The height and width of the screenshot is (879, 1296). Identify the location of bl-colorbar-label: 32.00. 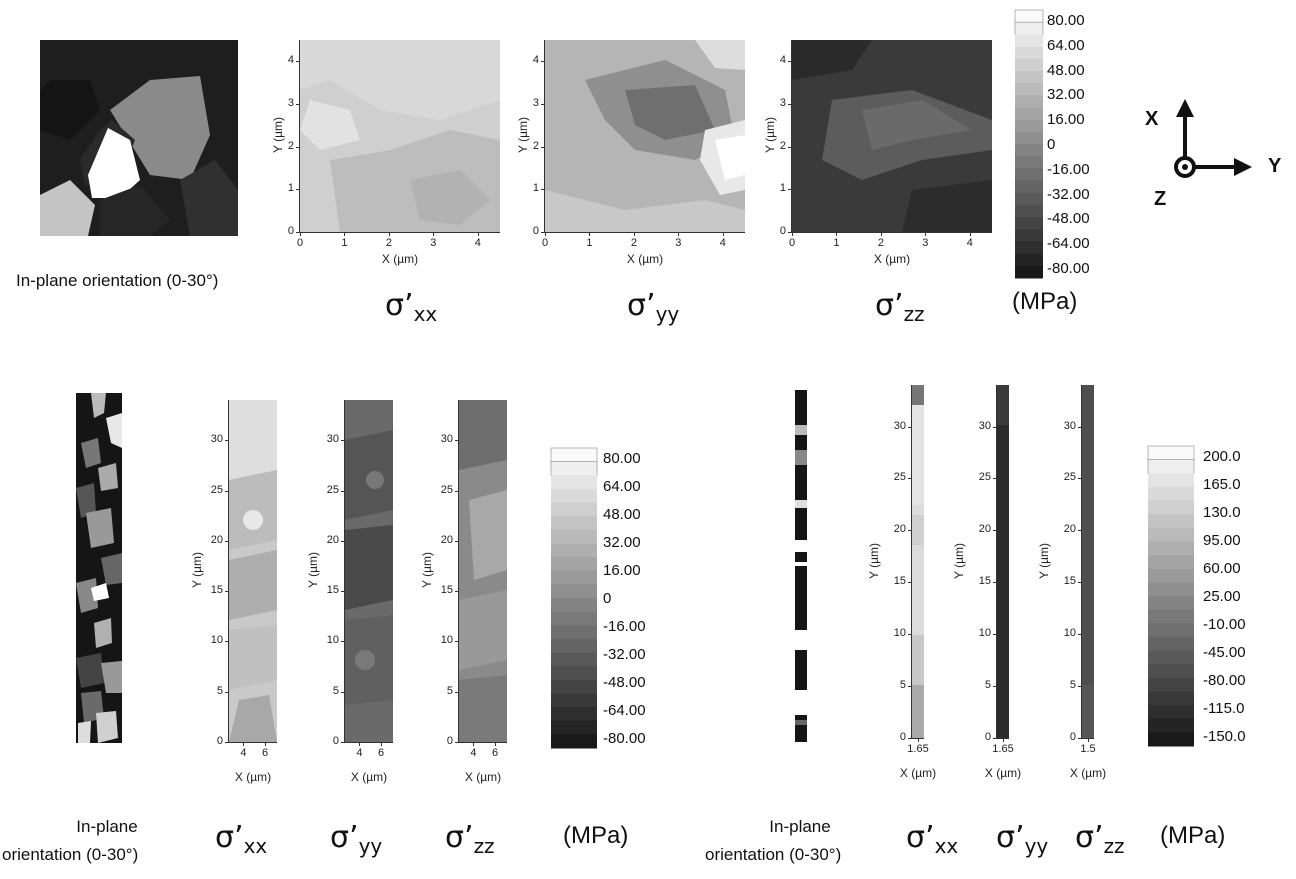
(622, 542).